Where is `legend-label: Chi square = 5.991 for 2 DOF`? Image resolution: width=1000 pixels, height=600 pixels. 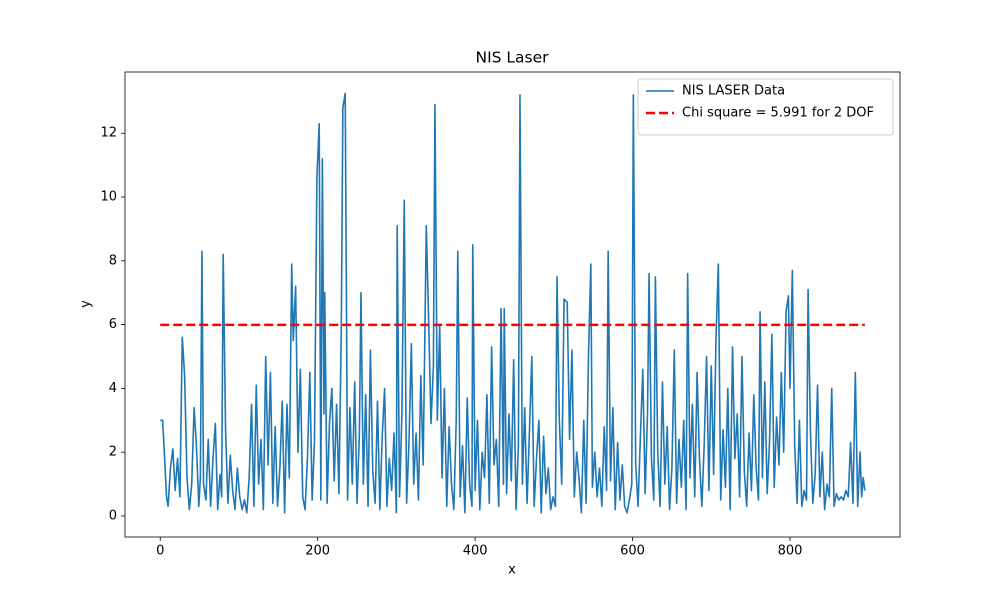
legend-label: Chi square = 5.991 for 2 DOF is located at coordinates (778, 113).